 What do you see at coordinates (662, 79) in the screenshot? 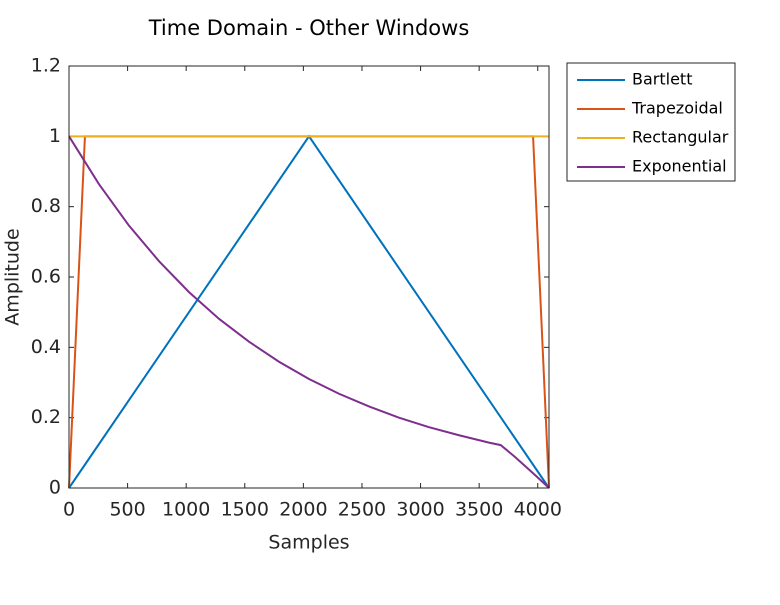
I see `legend-label: Bartlett` at bounding box center [662, 79].